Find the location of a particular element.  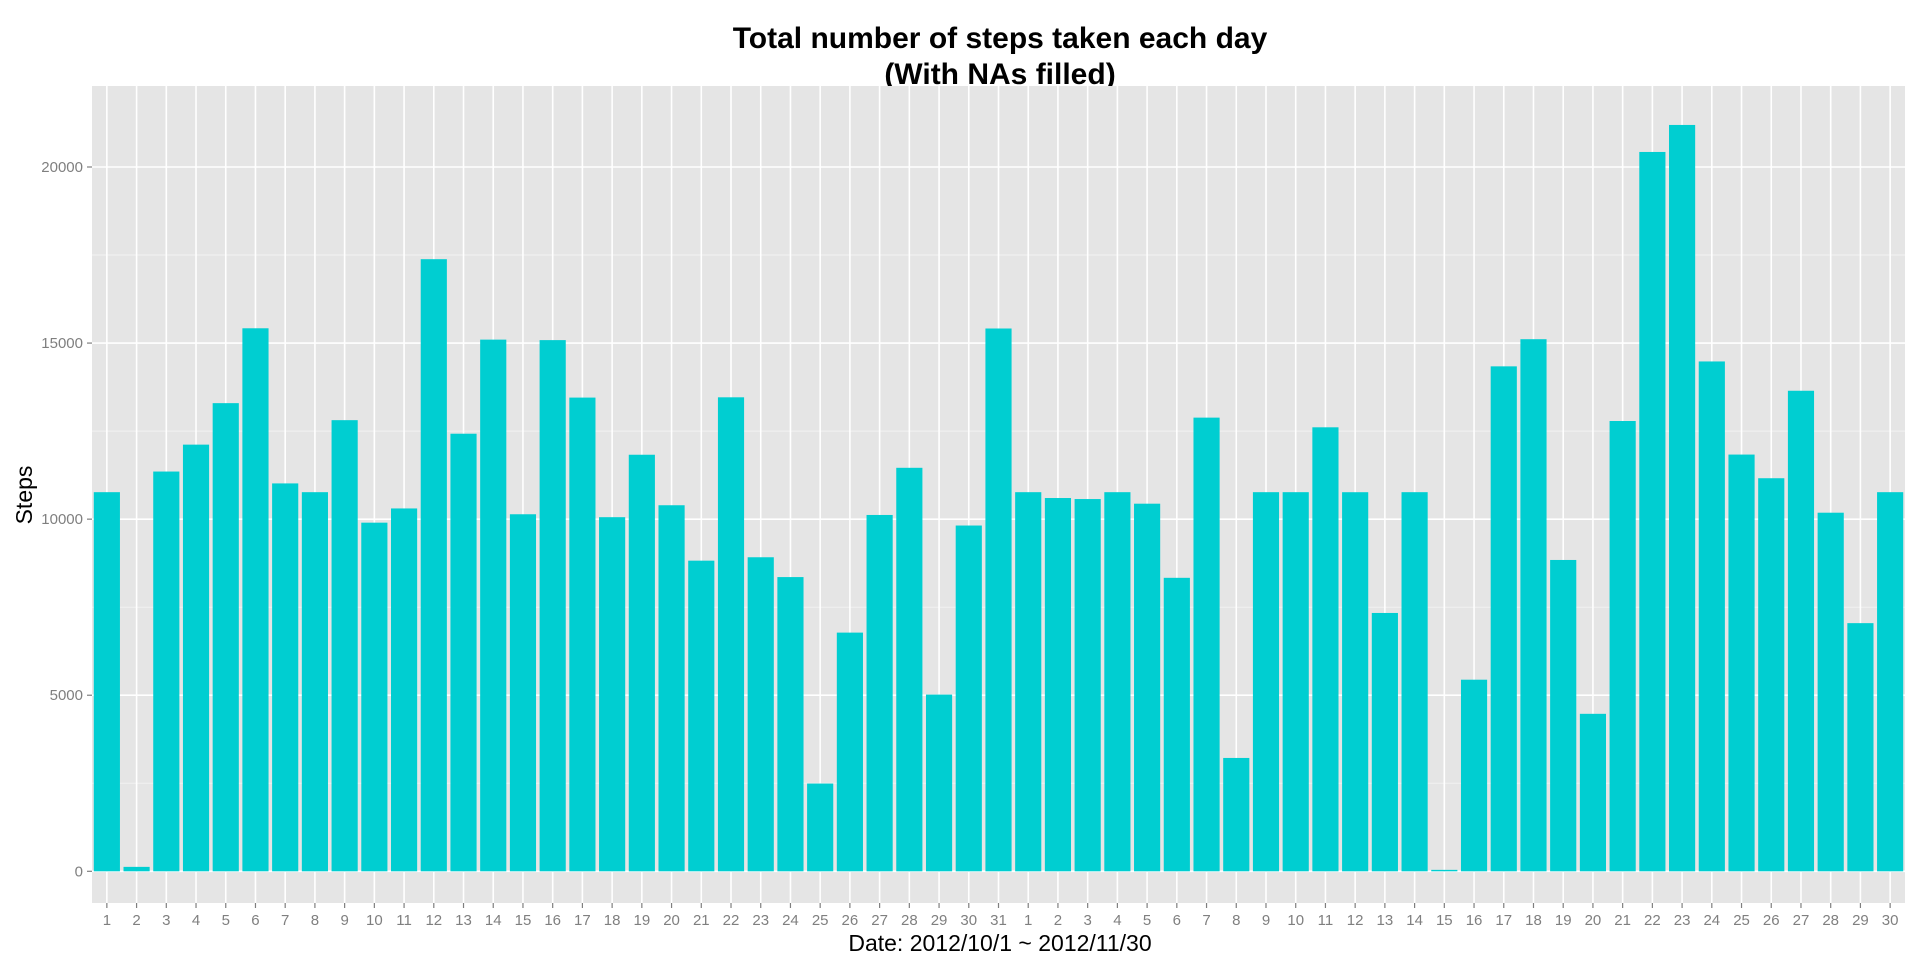

x-tick-label: 23 is located at coordinates (1682, 920).